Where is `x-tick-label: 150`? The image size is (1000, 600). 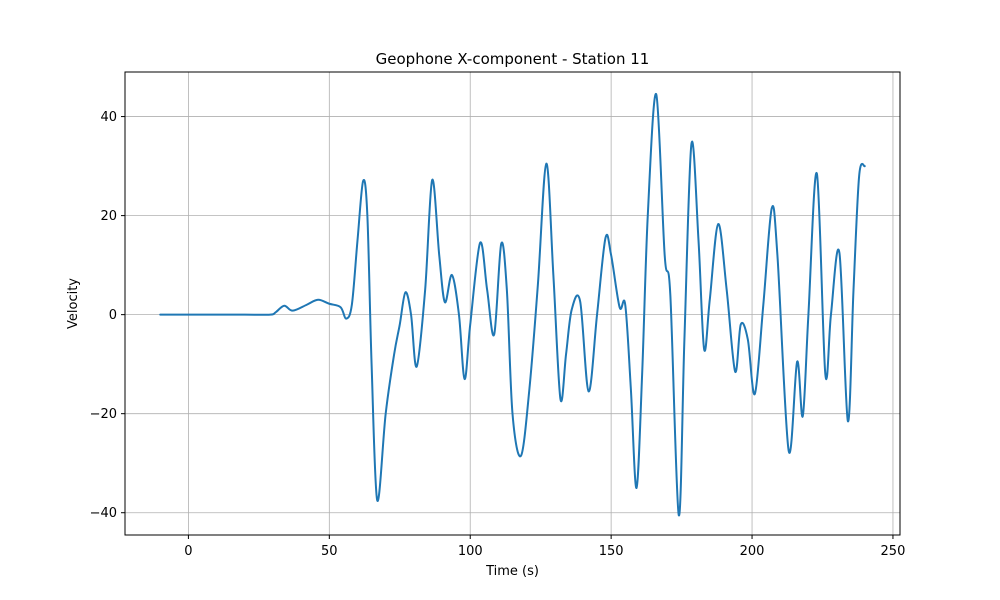
x-tick-label: 150 is located at coordinates (611, 551).